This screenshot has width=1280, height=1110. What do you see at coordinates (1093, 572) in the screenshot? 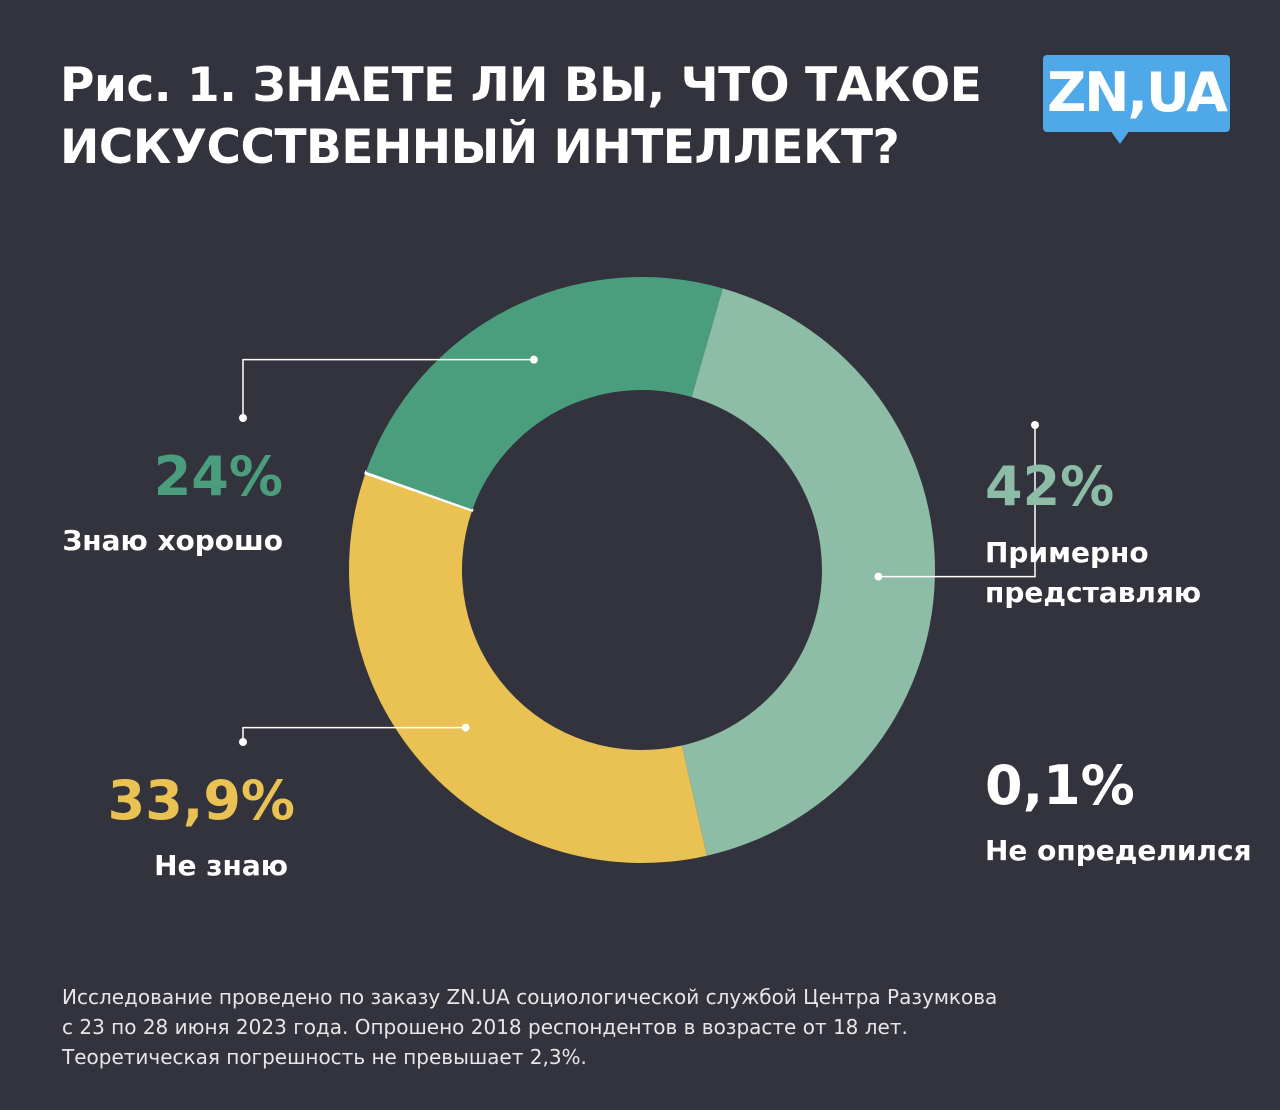
I see `category-label: Примерно представляю` at bounding box center [1093, 572].